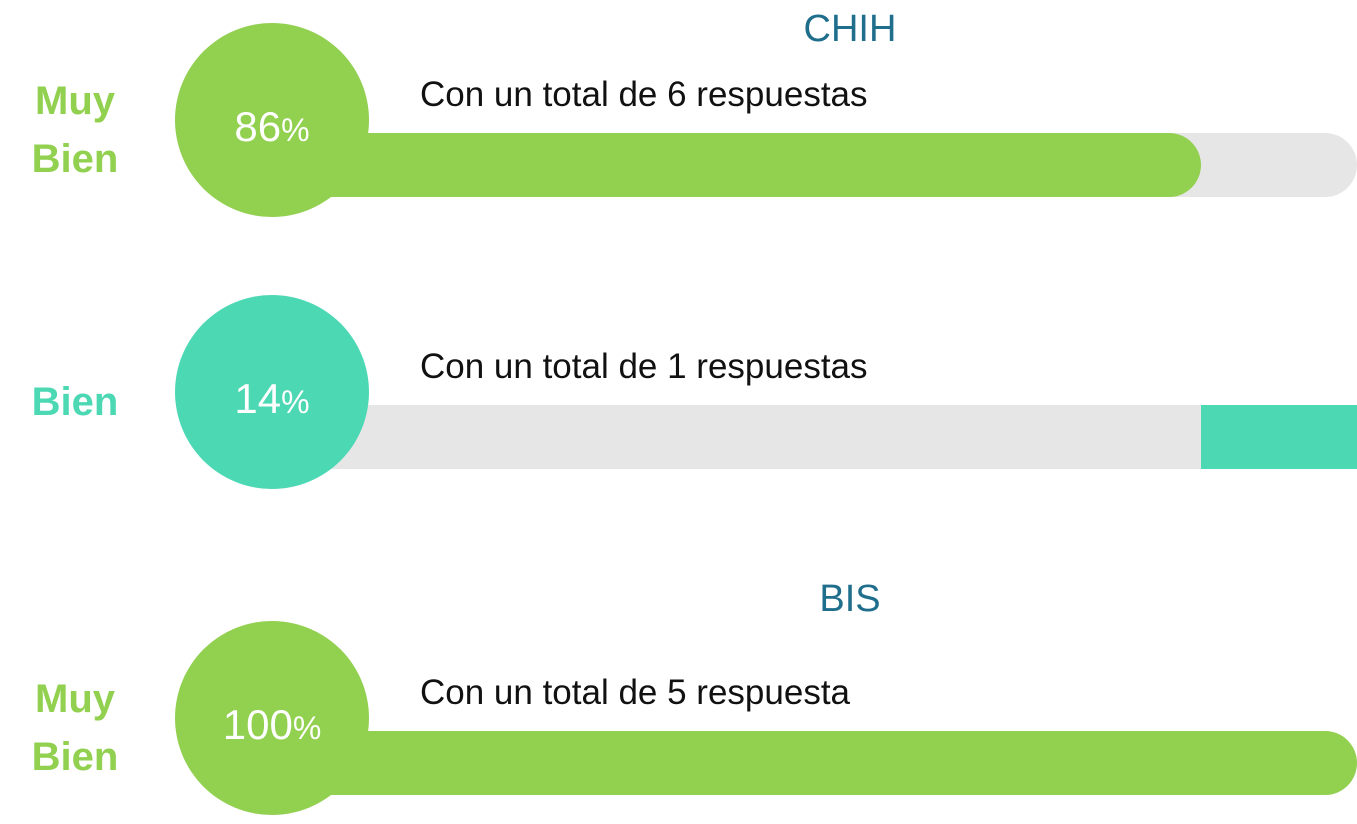 The width and height of the screenshot is (1357, 824). I want to click on percent: 100%, so click(272, 725).